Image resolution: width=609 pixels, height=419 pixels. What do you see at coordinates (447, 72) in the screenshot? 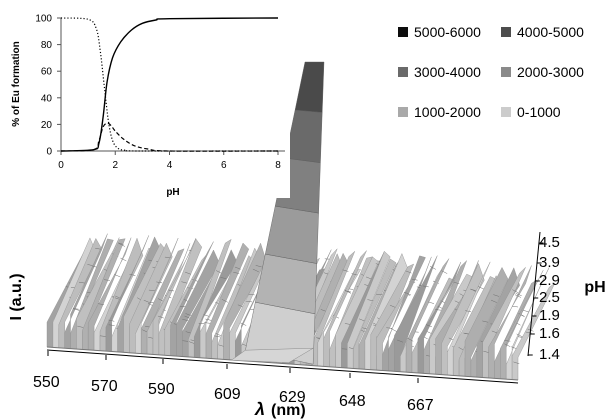
I see `legend-label: 3000-4000` at bounding box center [447, 72].